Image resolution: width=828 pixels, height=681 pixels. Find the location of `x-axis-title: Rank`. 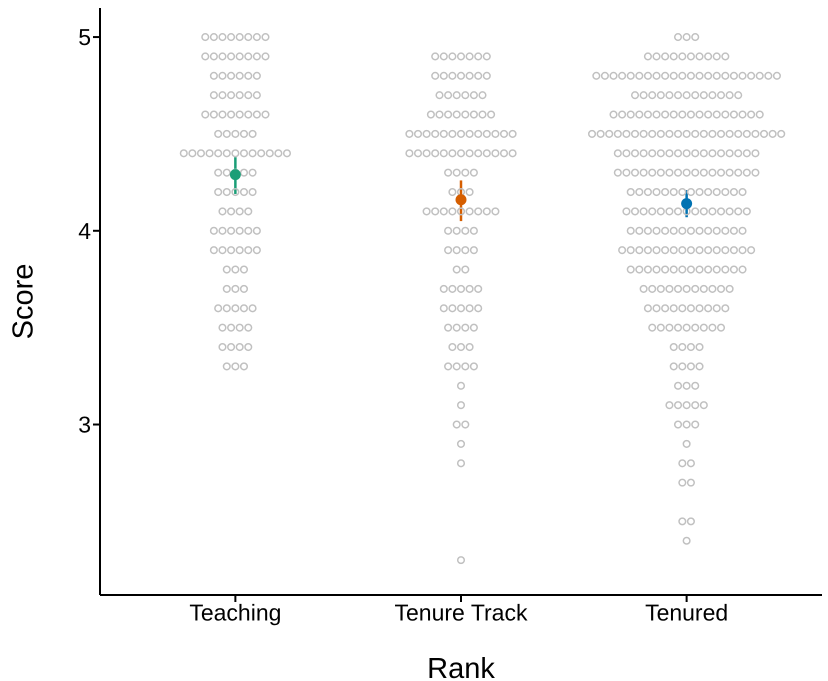

x-axis-title: Rank is located at coordinates (461, 667).